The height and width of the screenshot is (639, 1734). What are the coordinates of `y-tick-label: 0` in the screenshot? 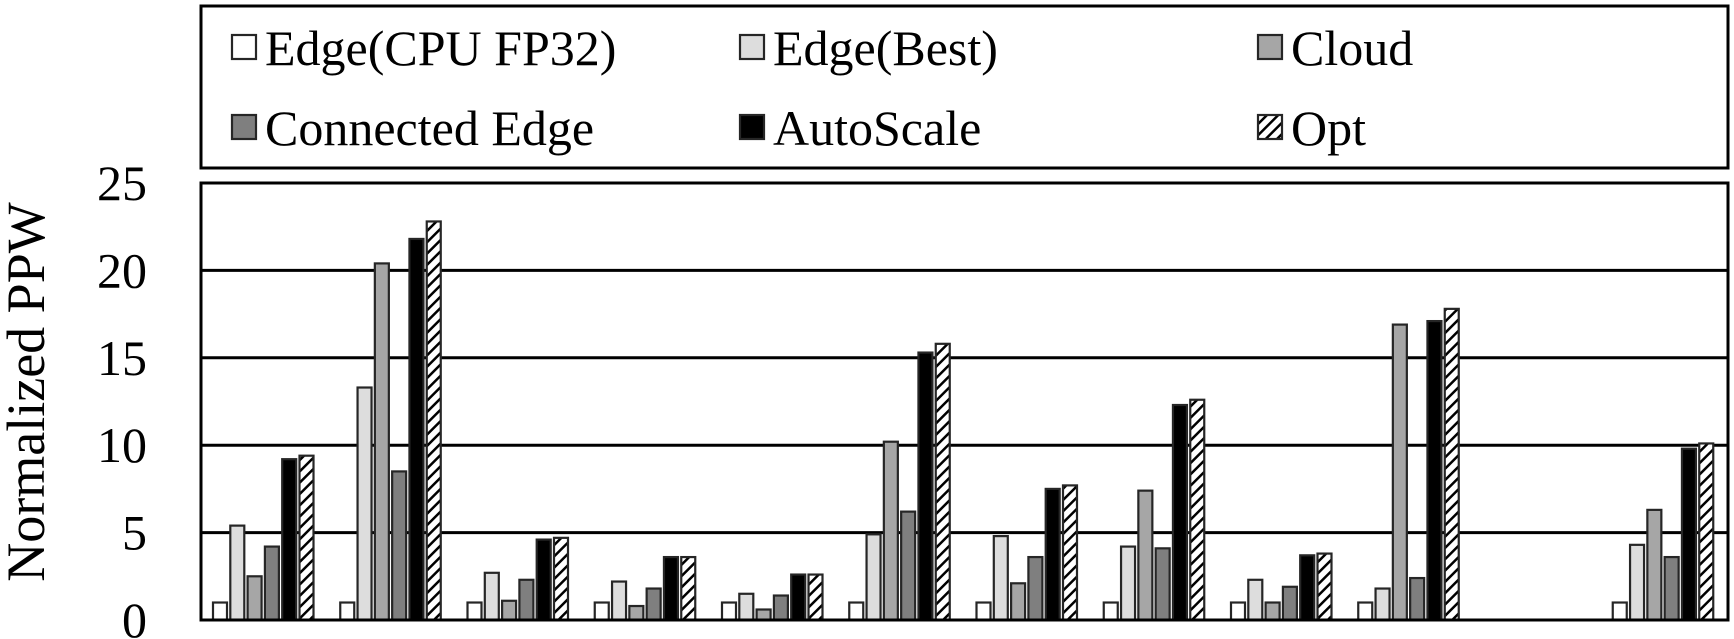 It's located at (134, 615).